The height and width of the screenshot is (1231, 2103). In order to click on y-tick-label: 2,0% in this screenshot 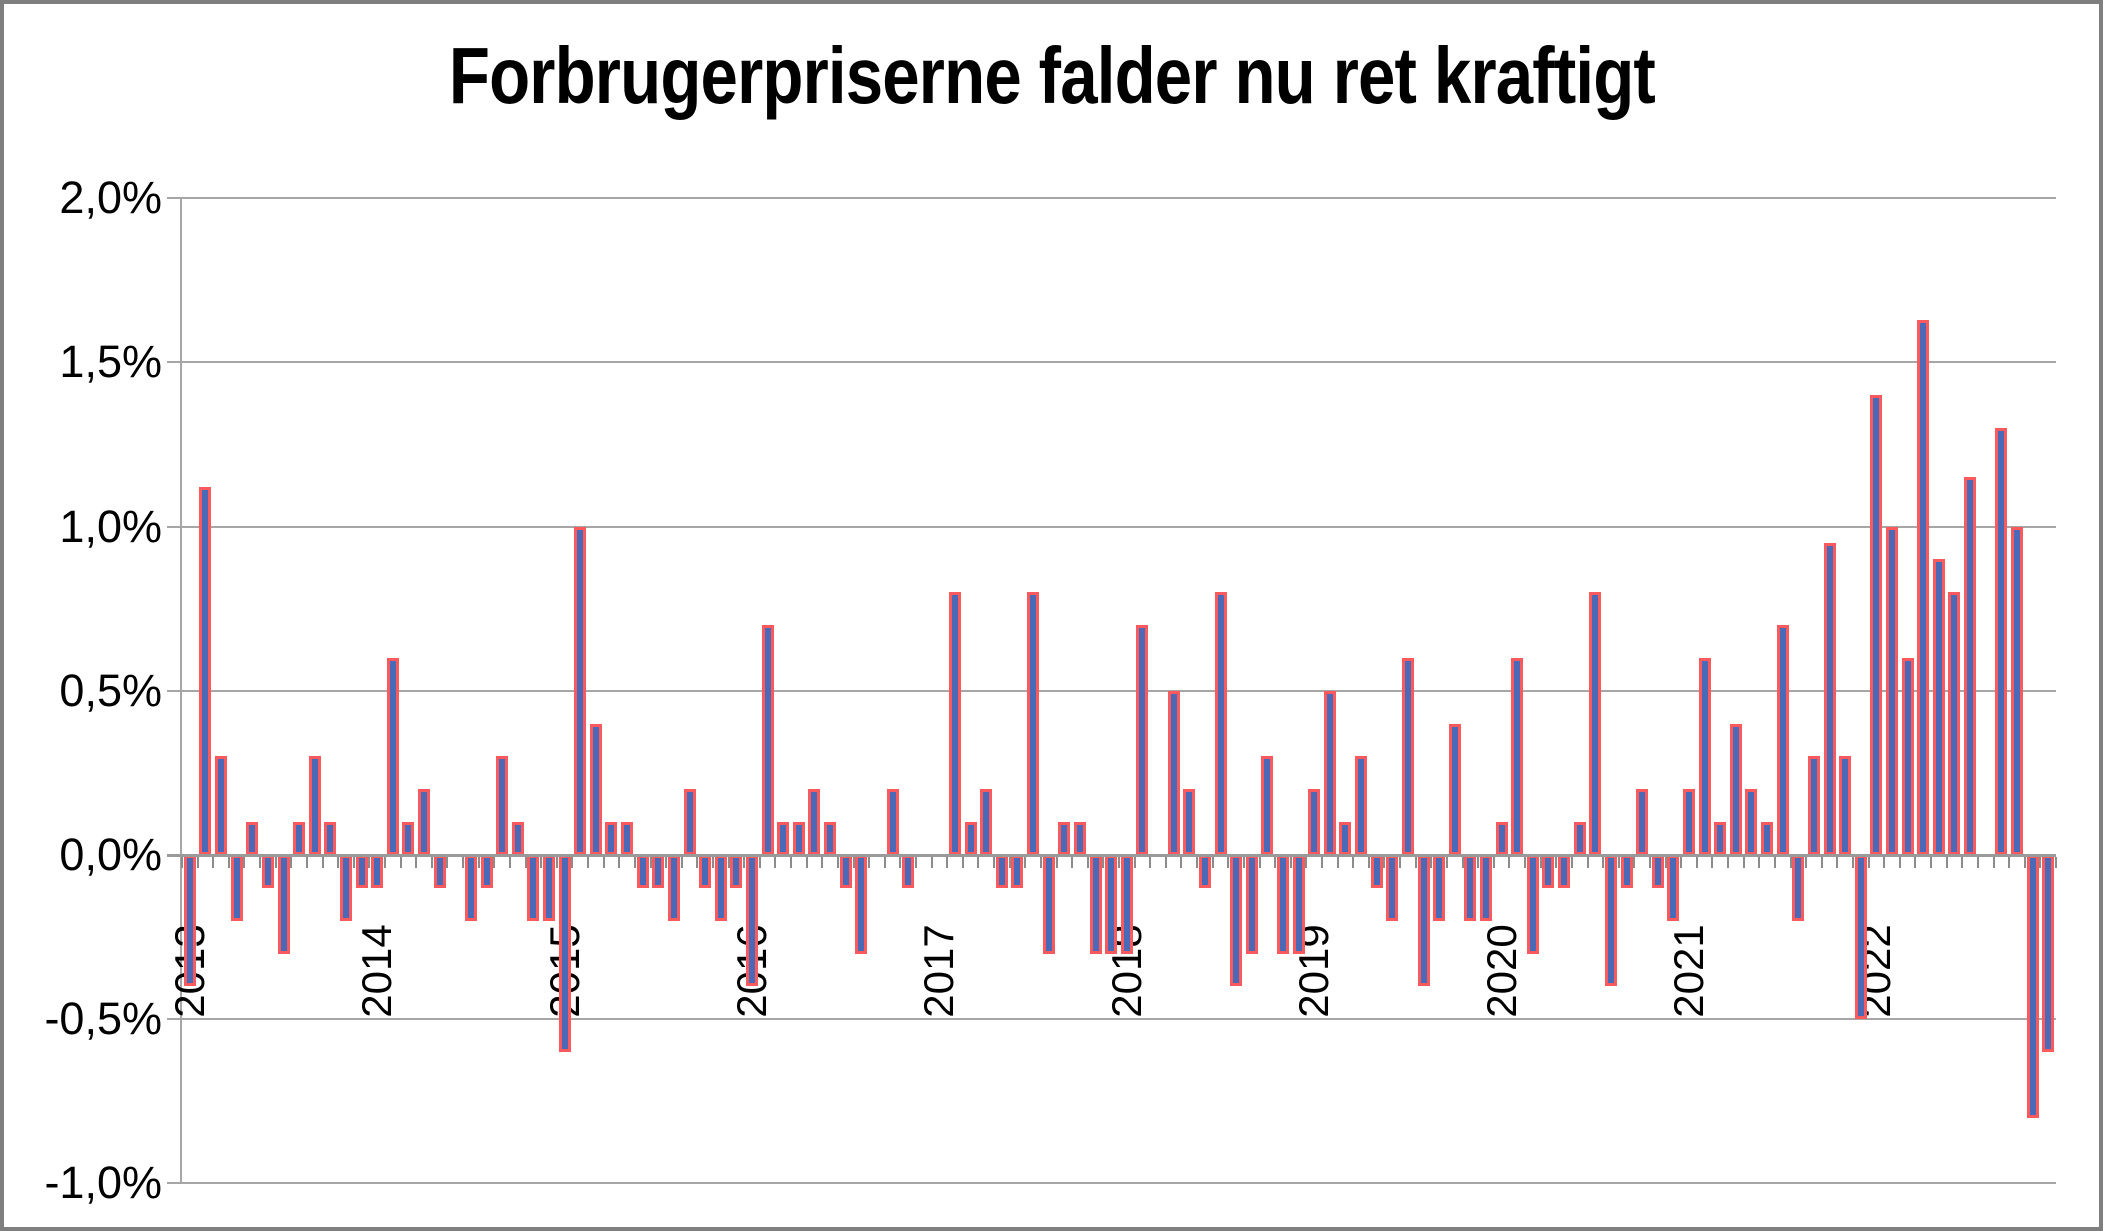, I will do `click(110, 197)`.